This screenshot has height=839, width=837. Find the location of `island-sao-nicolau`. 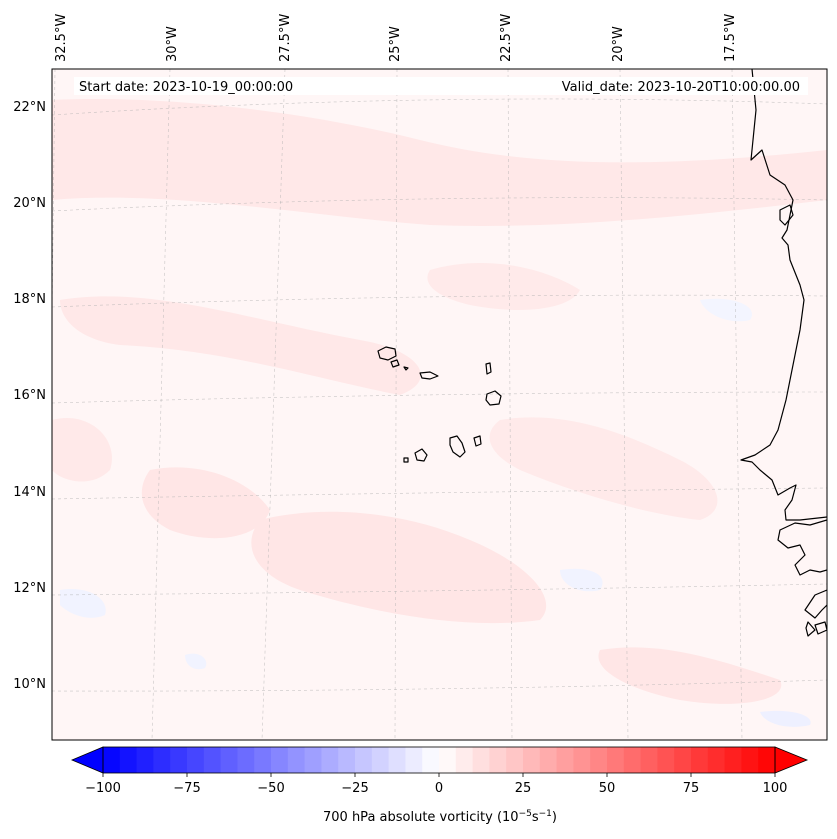

island-sao-nicolau is located at coordinates (429, 375).